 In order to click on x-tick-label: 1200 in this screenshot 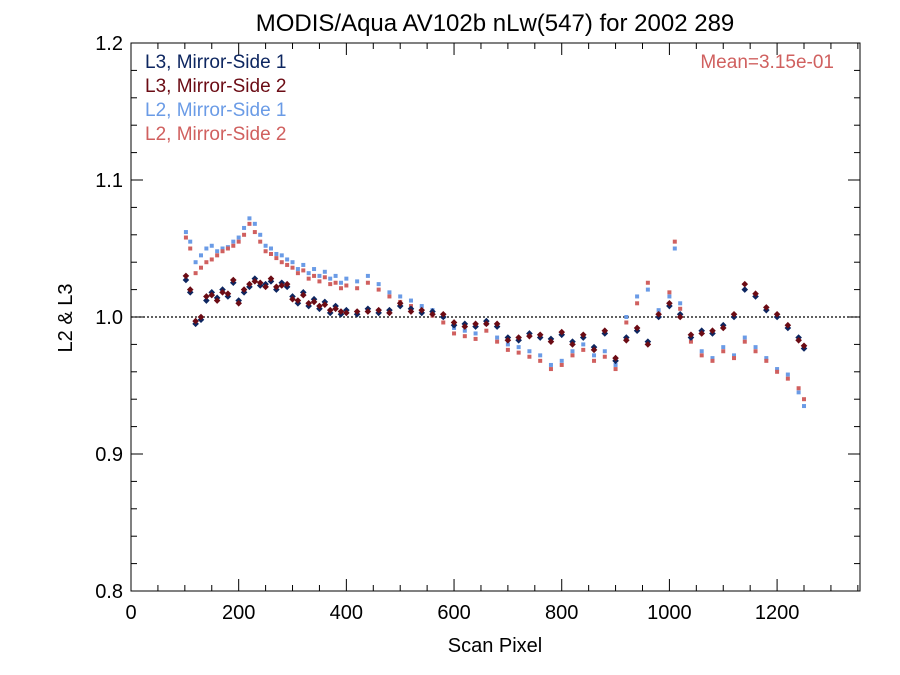, I will do `click(777, 613)`.